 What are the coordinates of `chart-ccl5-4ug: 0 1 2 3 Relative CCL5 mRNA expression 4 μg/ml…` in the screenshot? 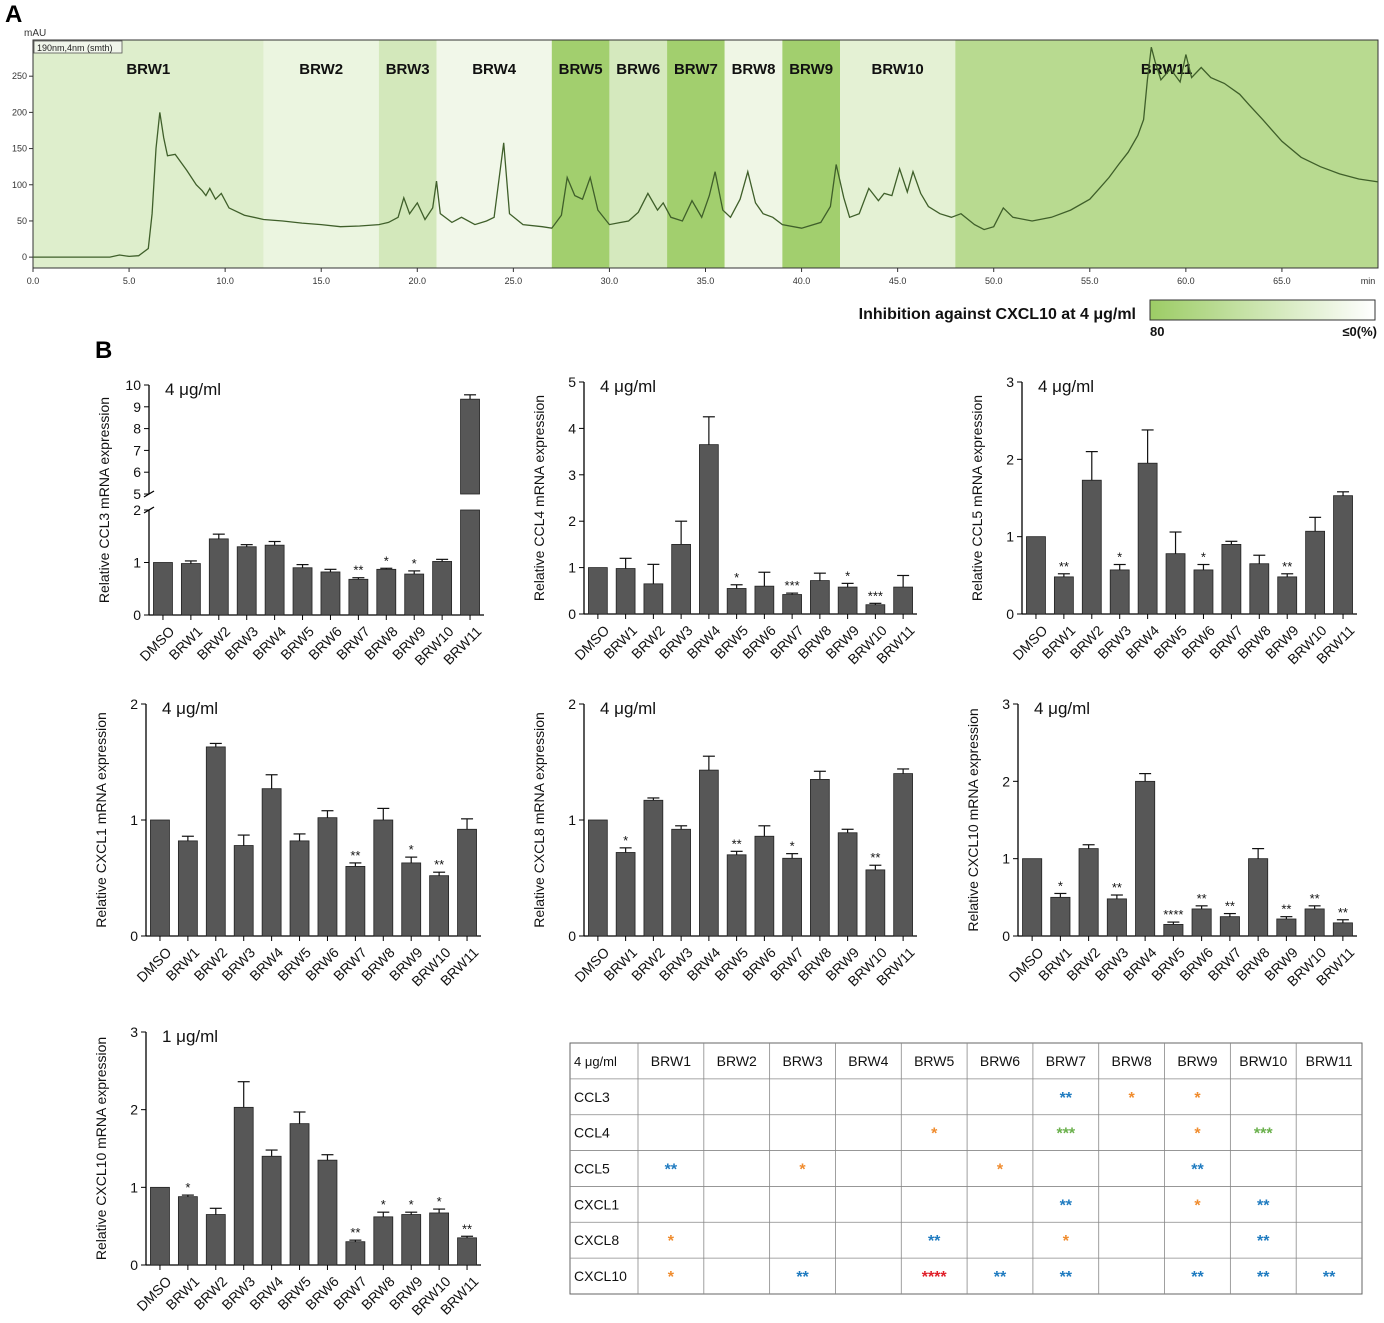 It's located at (1163, 520).